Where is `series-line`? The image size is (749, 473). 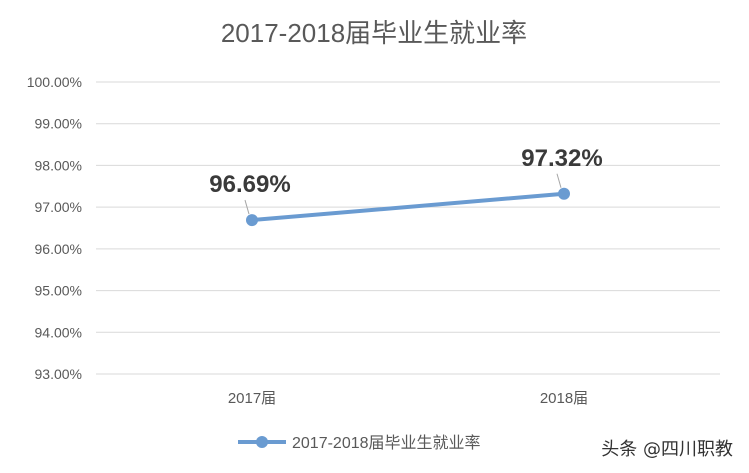
series-line is located at coordinates (408, 207).